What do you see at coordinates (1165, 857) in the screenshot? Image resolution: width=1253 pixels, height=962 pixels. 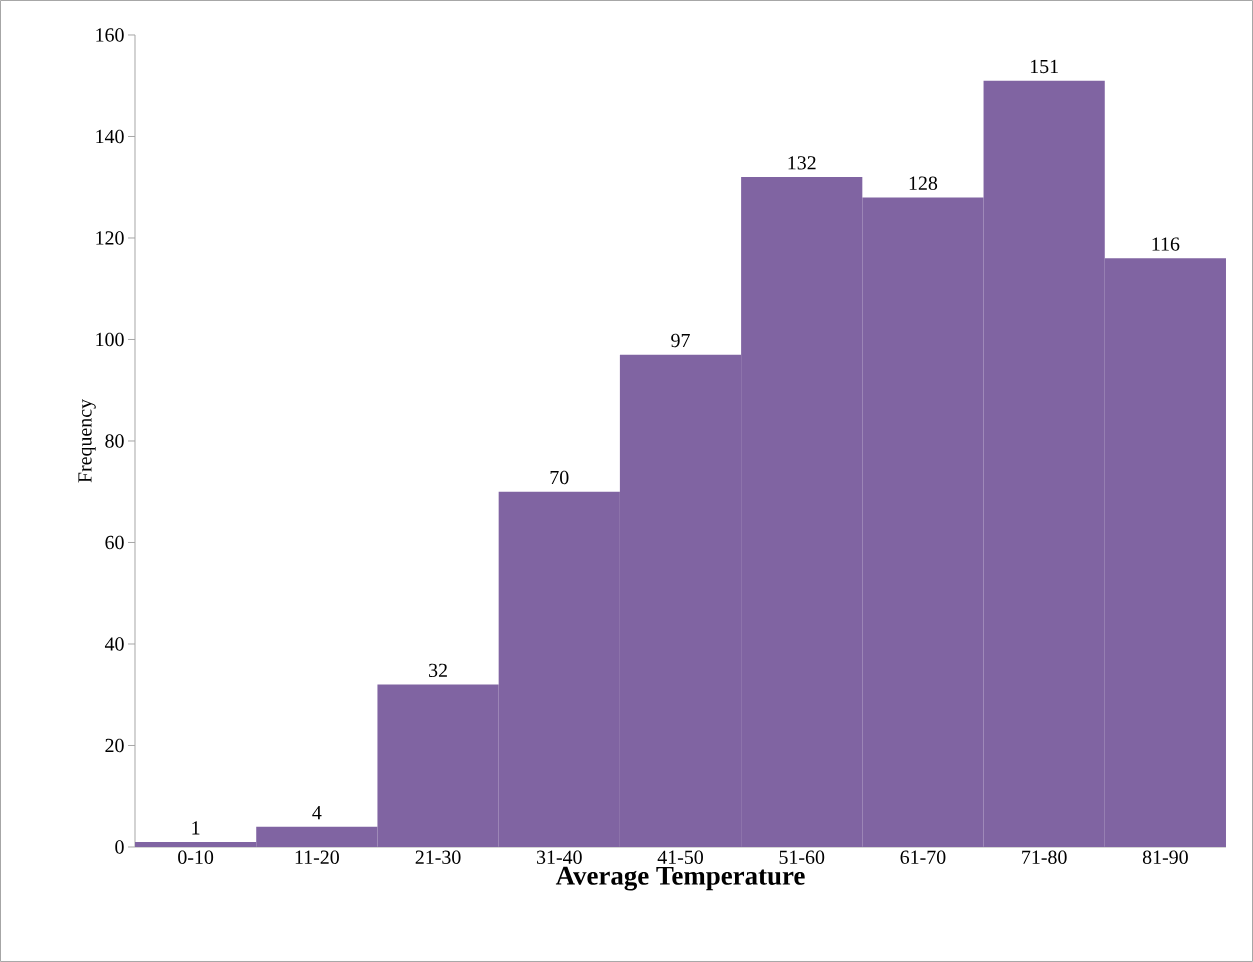 I see `x-tick-label: 81-90` at bounding box center [1165, 857].